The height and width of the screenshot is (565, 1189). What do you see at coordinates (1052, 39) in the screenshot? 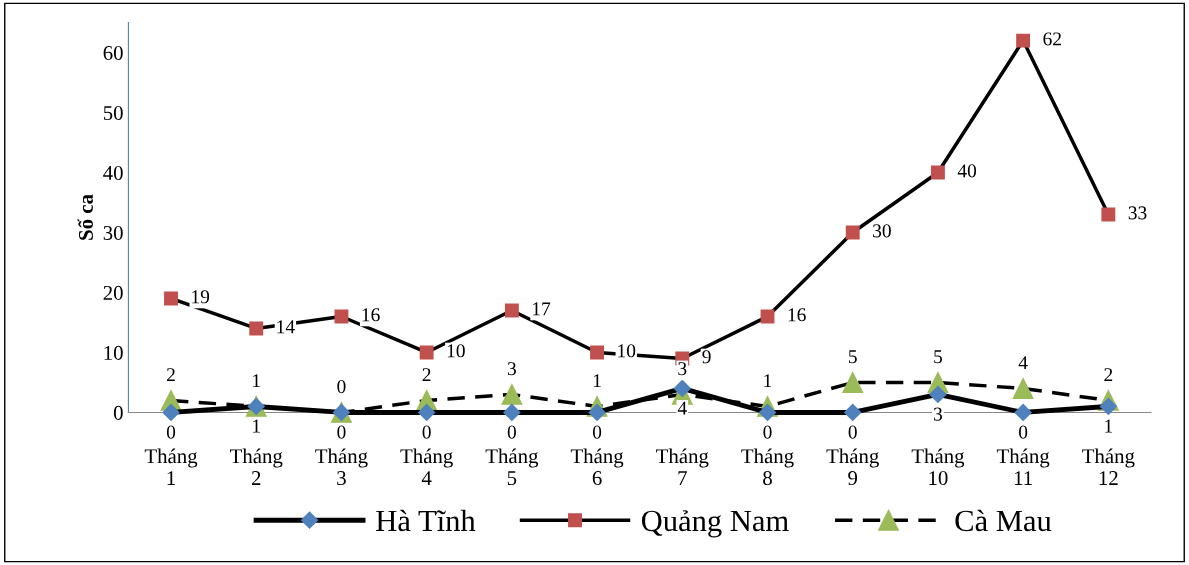
I see `data-label: 62` at bounding box center [1052, 39].